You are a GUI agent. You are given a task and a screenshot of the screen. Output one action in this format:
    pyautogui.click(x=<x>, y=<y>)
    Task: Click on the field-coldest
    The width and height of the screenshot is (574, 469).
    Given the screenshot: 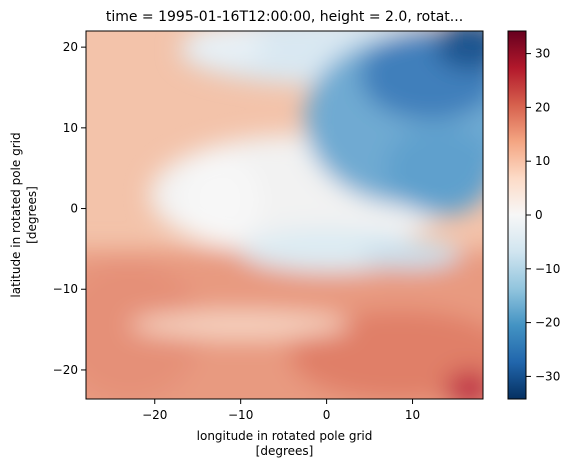 What is the action you would take?
    pyautogui.click(x=459, y=50)
    